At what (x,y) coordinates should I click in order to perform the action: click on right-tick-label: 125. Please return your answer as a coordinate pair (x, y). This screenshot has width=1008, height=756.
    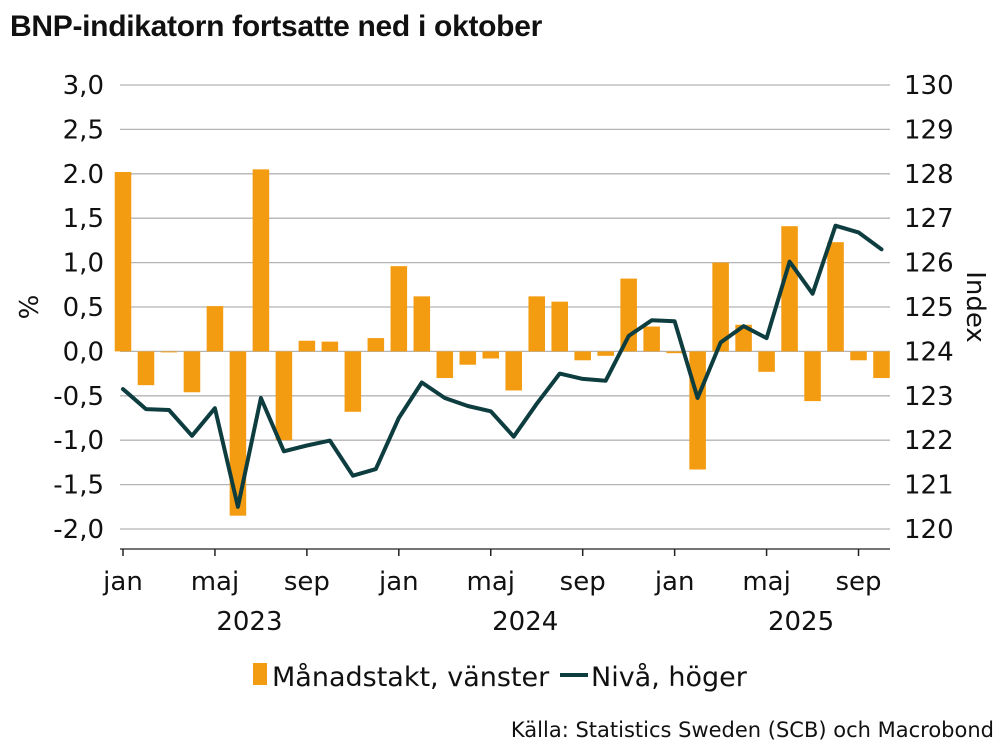
    Looking at the image, I should click on (929, 308).